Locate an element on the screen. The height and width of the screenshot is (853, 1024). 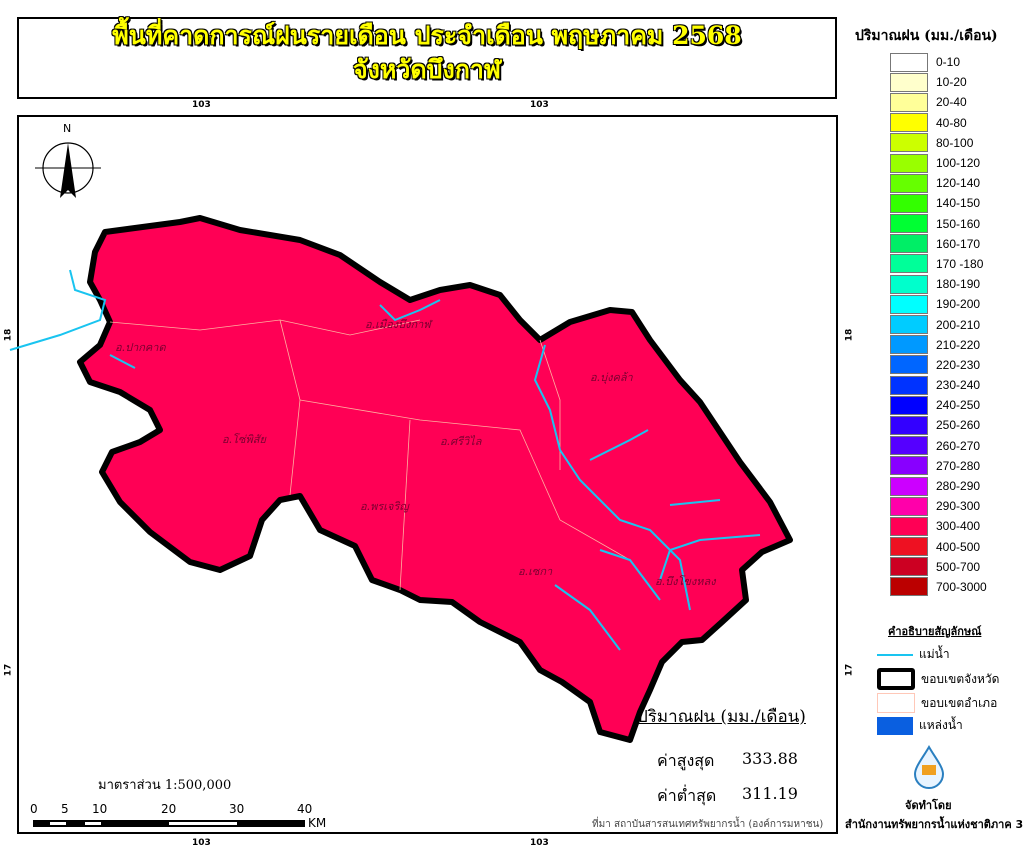
legend-item: 190-200 is located at coordinates (938, 304).